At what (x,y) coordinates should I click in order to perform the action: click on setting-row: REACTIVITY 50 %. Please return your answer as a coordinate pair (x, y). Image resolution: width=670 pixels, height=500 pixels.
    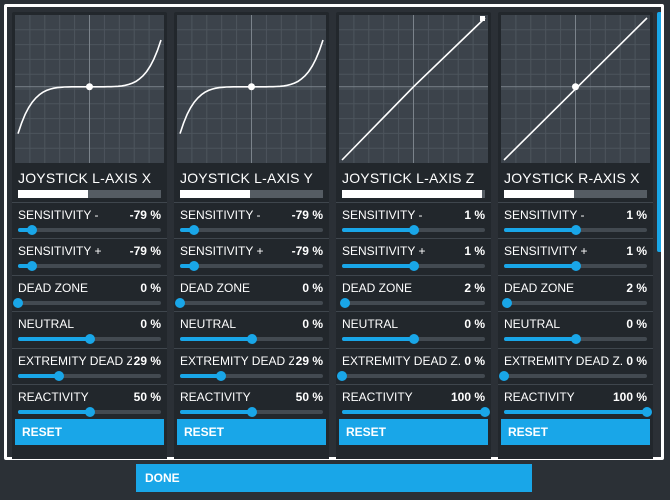
    Looking at the image, I should click on (89, 402).